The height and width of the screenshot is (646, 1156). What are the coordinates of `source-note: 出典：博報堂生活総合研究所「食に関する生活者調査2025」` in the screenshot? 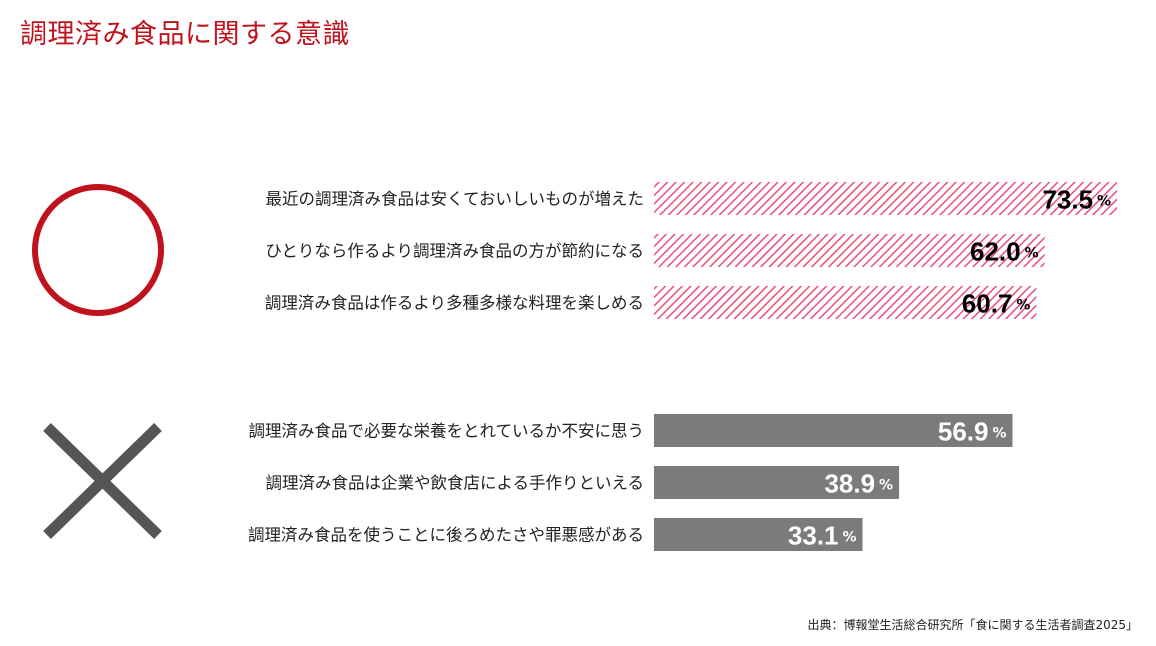 It's located at (972, 625).